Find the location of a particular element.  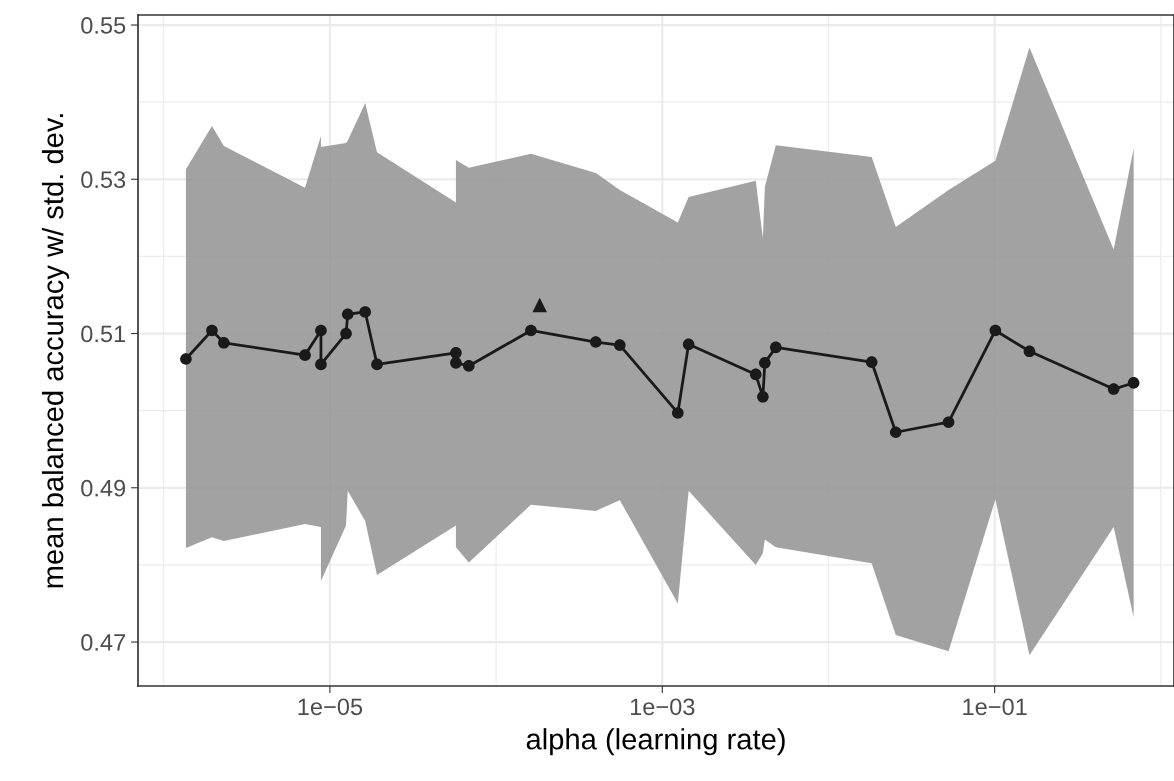

x-tick-label: 1e−01 is located at coordinates (995, 707).